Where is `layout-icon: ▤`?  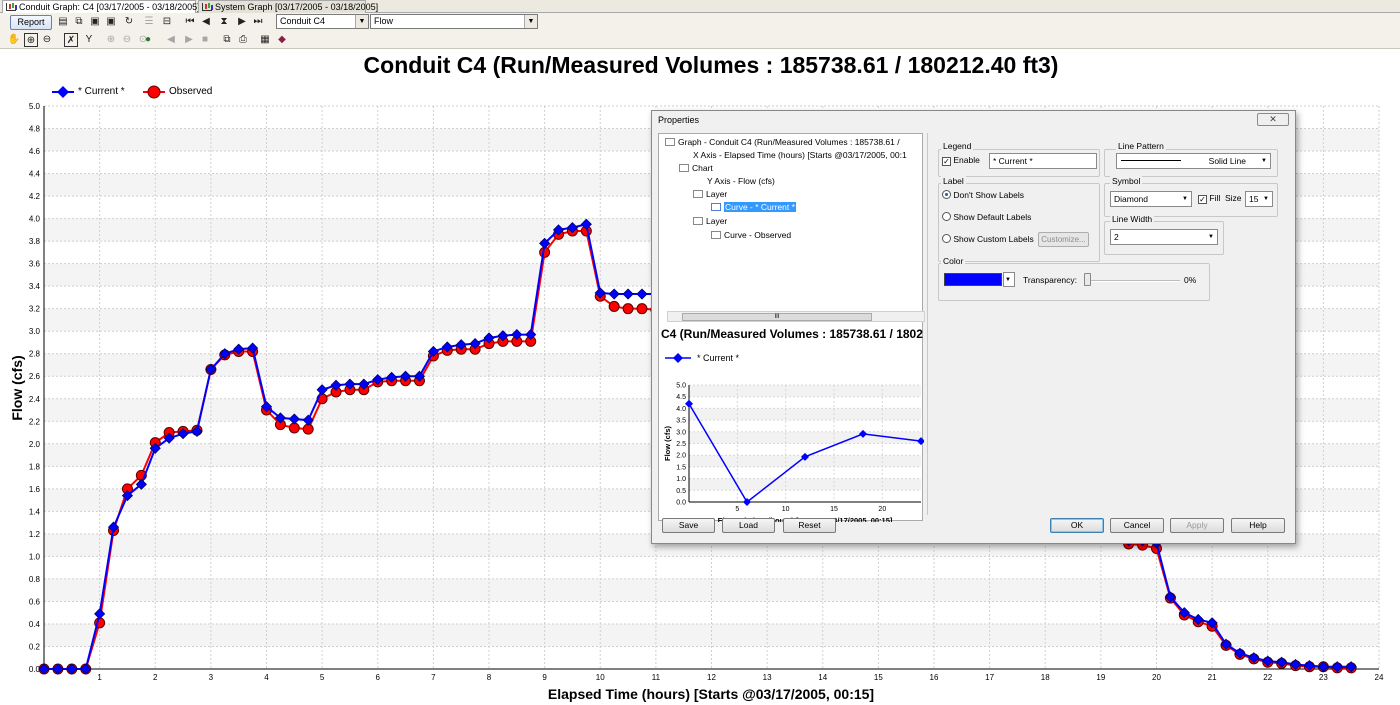 layout-icon: ▤ is located at coordinates (63, 21).